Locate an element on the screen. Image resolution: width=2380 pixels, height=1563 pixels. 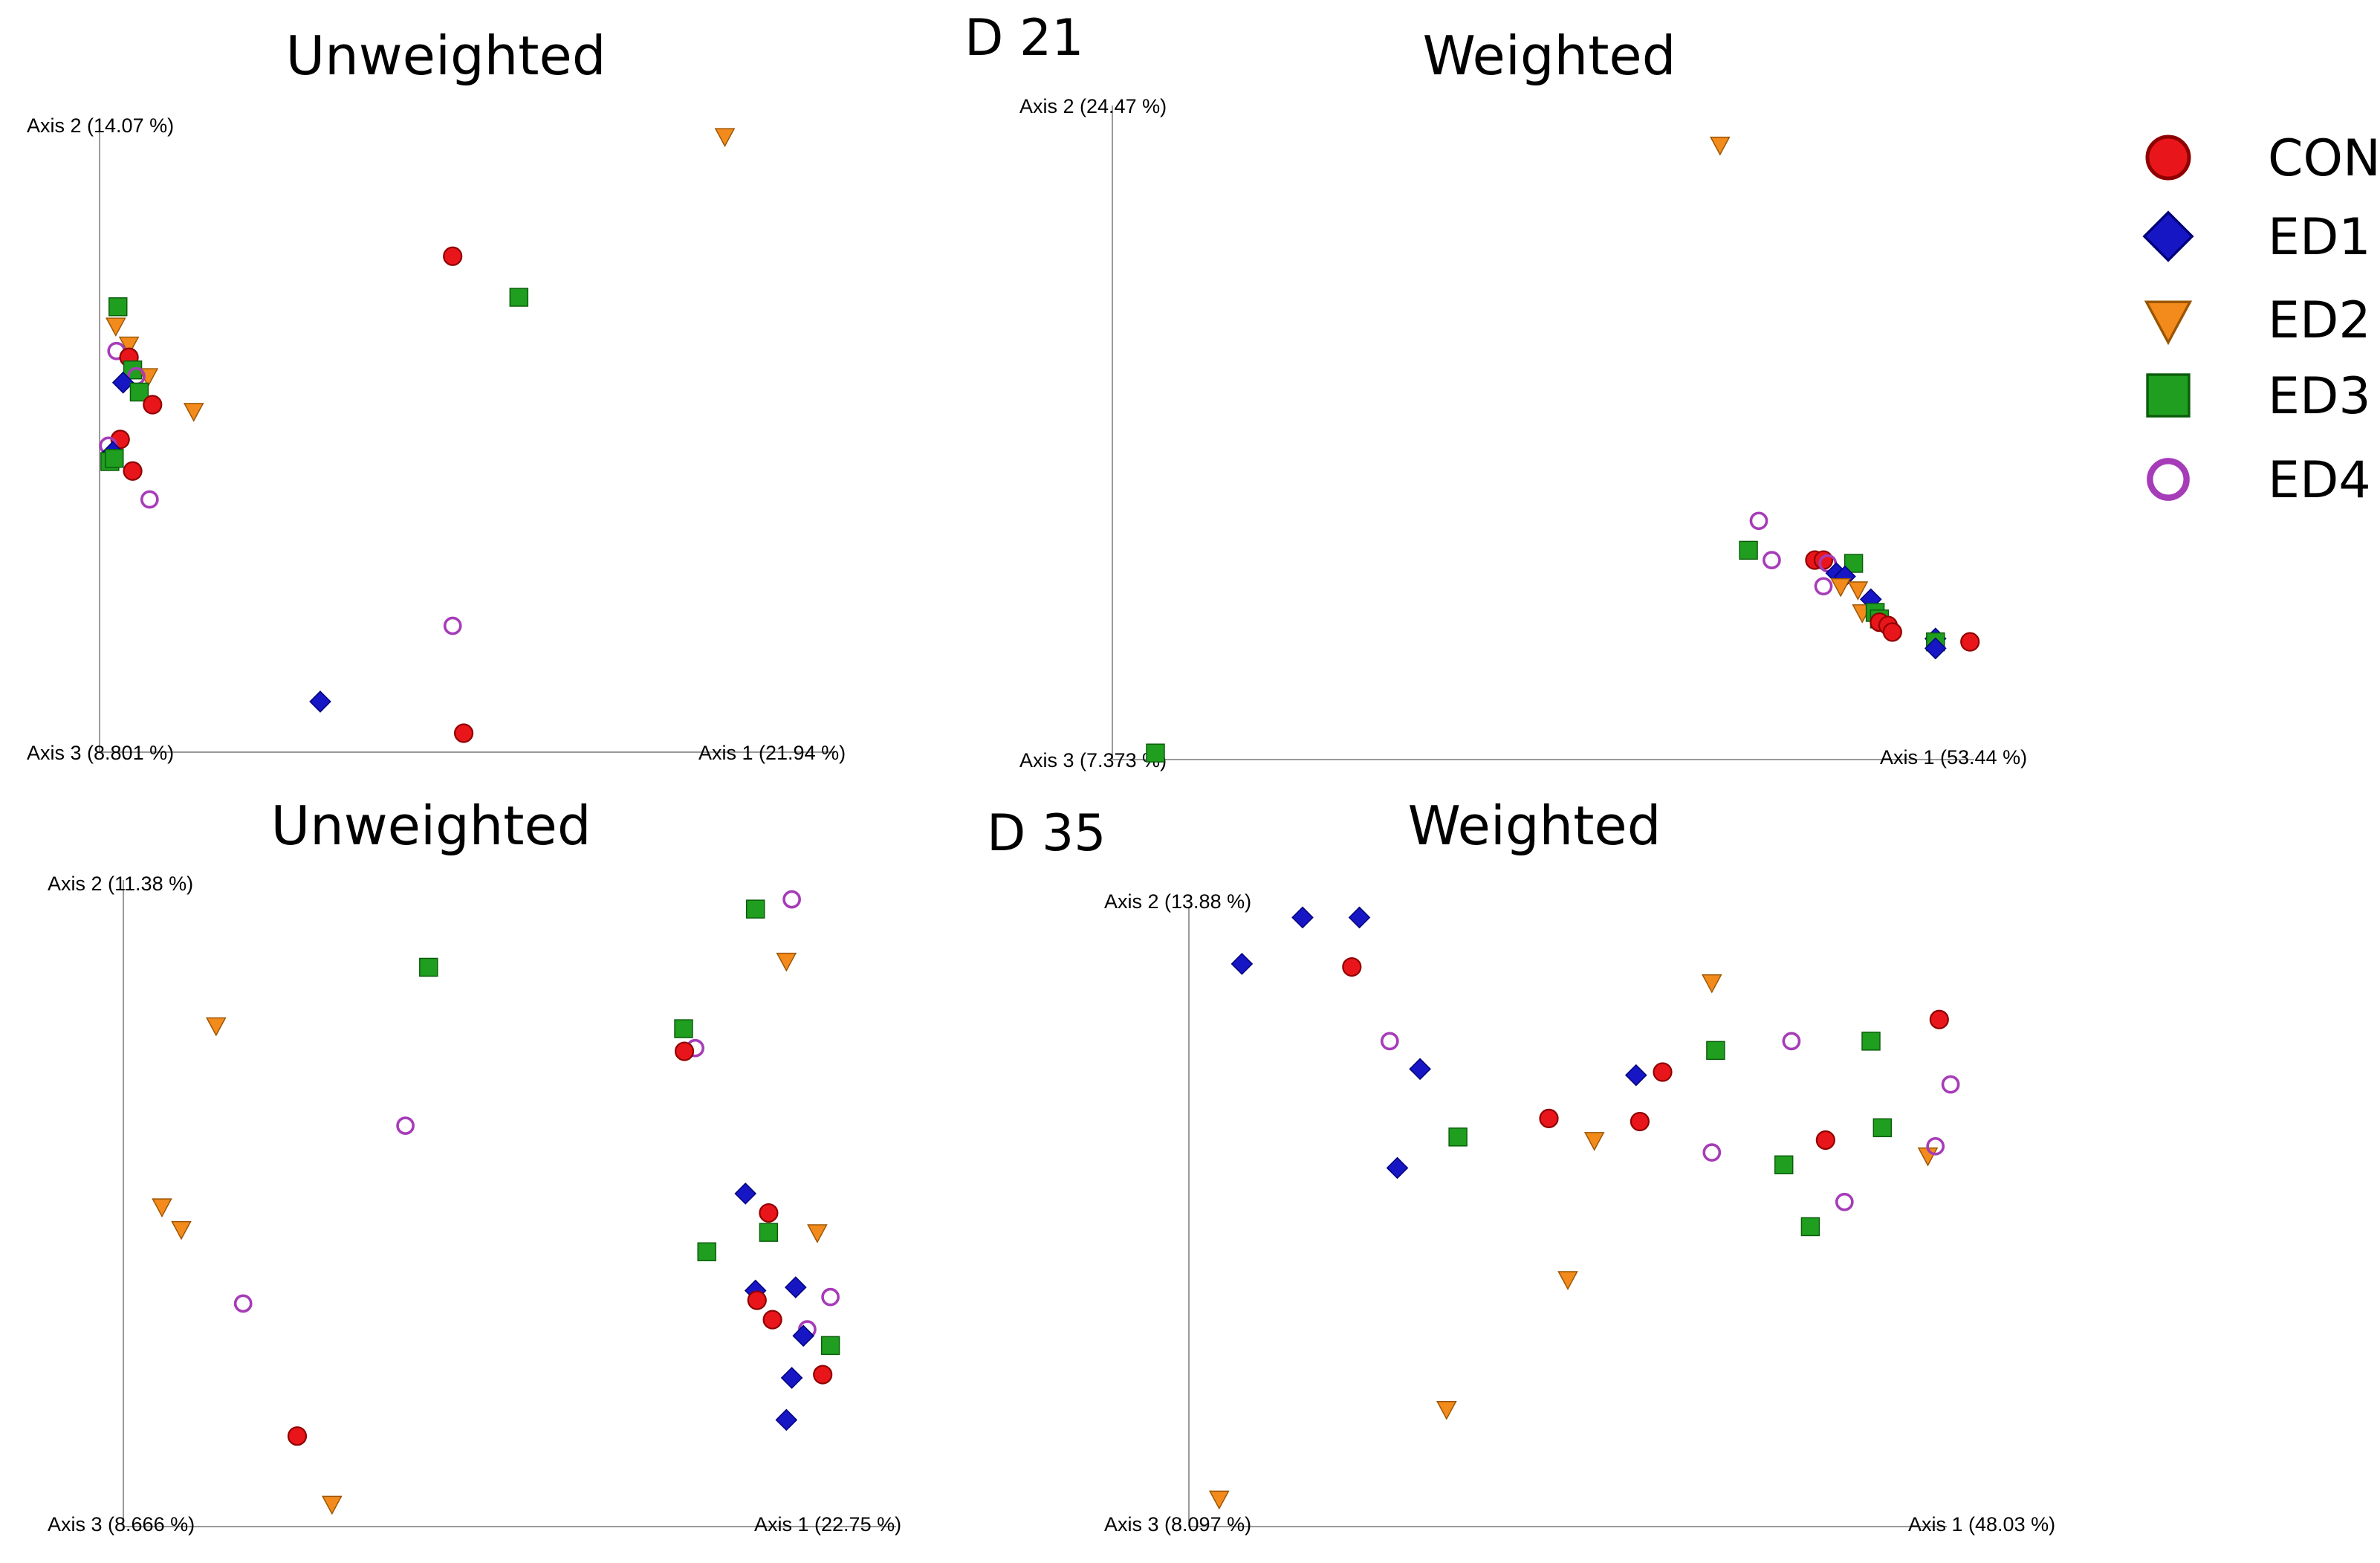
legend-marker-ed4 is located at coordinates (2169, 479).